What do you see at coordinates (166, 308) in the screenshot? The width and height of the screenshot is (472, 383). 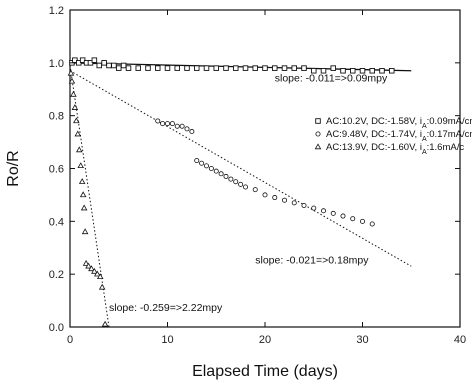 I see `slope-annotation: slope: -0.259=>2.22mpy` at bounding box center [166, 308].